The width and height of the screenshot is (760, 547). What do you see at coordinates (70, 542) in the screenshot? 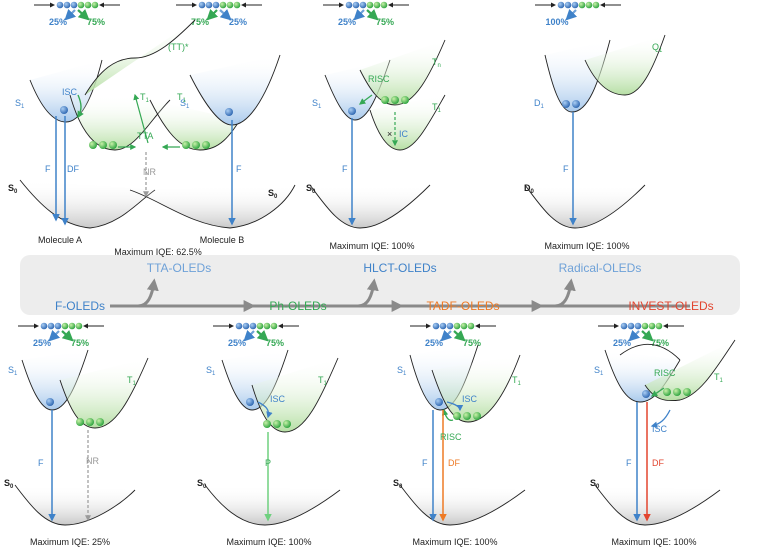
I see `iqe-f: Maximum IQE: 25%` at bounding box center [70, 542].